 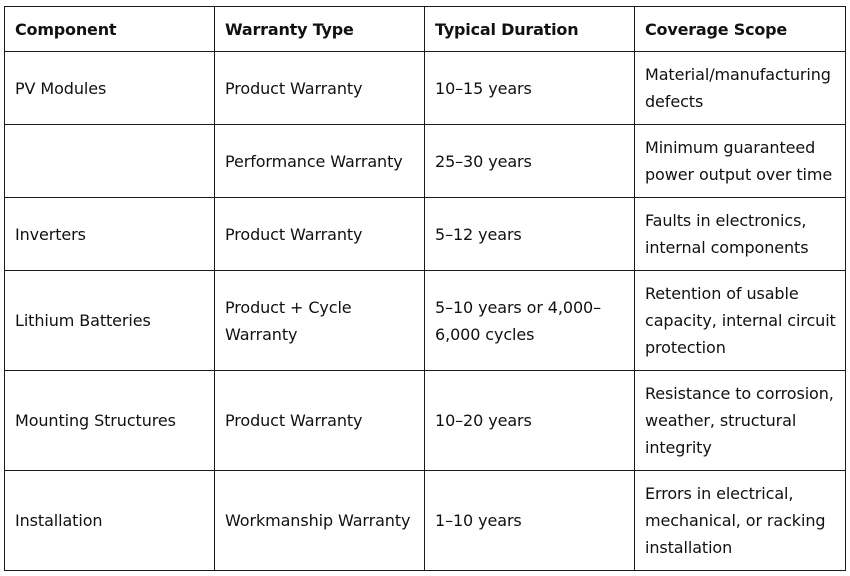 What do you see at coordinates (529, 88) in the screenshot?
I see `cell-duration: 10–15 years` at bounding box center [529, 88].